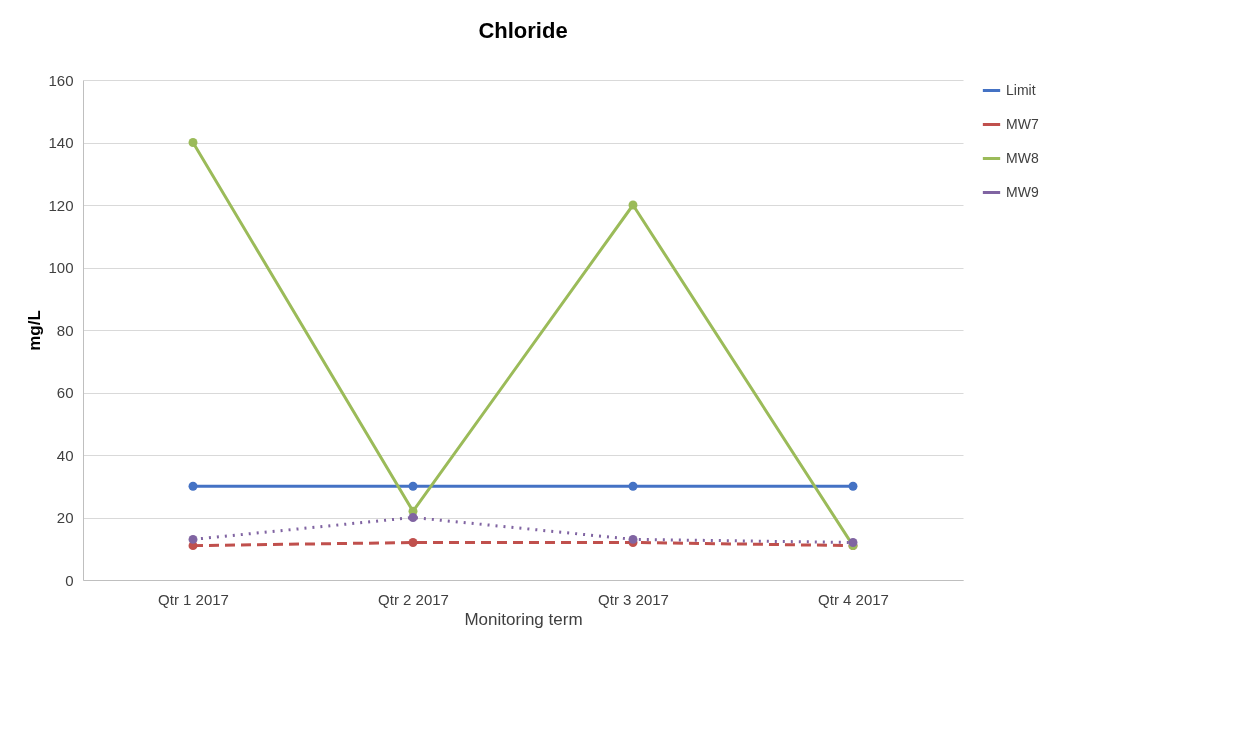 The image size is (1253, 733). I want to click on y-tick-label: 20, so click(65, 517).